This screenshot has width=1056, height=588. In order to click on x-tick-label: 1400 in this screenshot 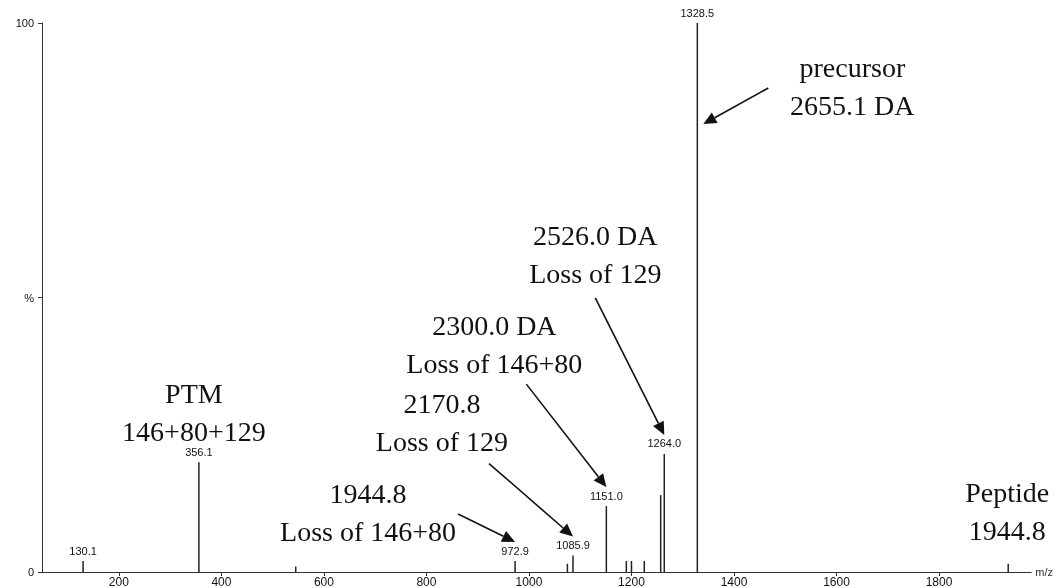, I will do `click(734, 581)`.